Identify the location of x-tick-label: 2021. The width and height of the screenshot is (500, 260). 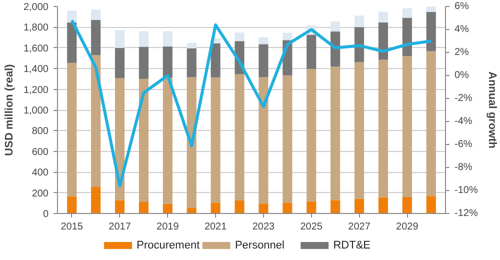
(216, 227).